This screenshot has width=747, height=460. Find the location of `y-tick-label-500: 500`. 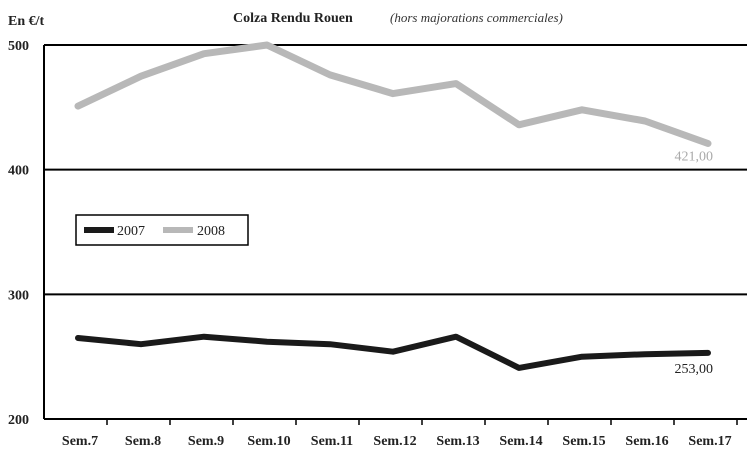

y-tick-label-500: 500 is located at coordinates (18, 46).